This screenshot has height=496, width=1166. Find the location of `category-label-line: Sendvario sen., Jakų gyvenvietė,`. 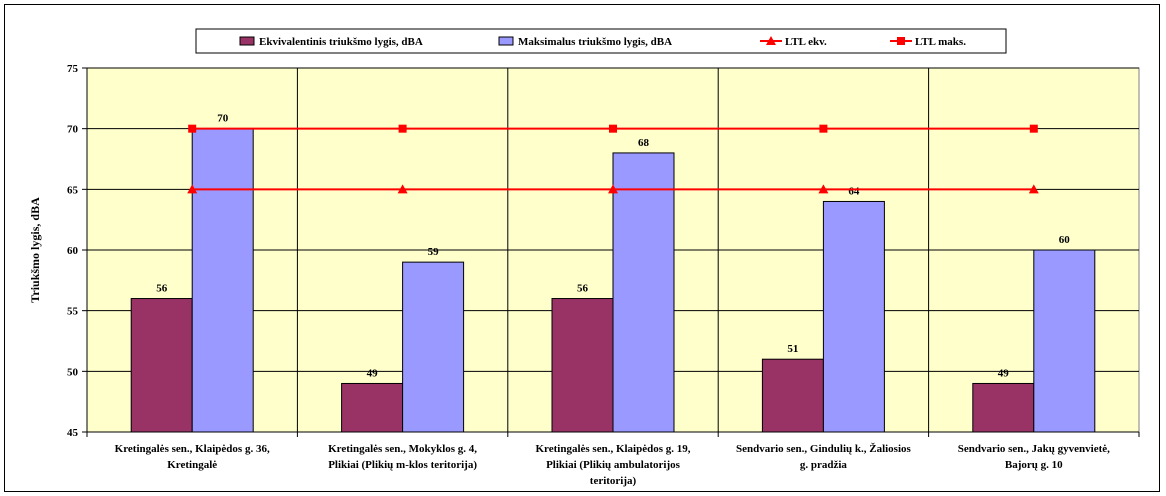

category-label-line: Sendvario sen., Jakų gyvenvietė, is located at coordinates (1034, 449).